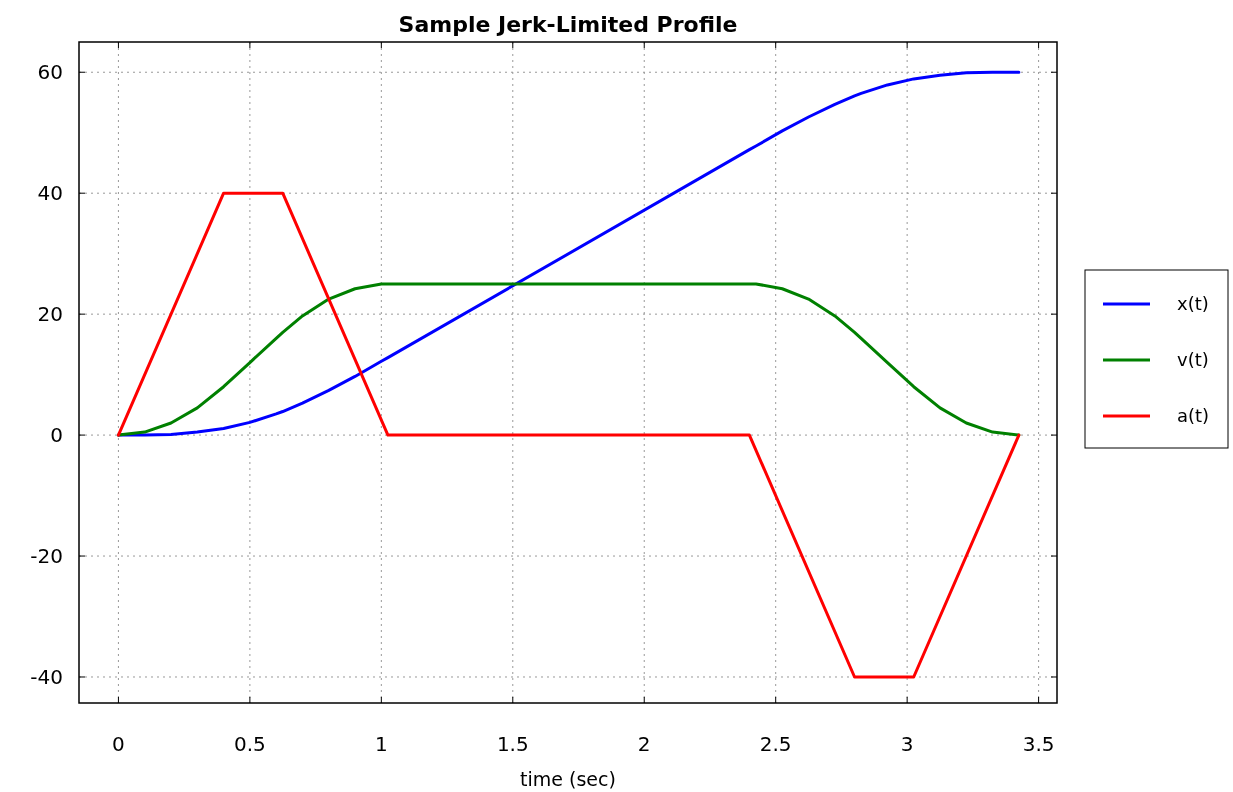 The height and width of the screenshot is (792, 1233). Describe the element at coordinates (381, 744) in the screenshot. I see `x-tick-label: 1` at that location.